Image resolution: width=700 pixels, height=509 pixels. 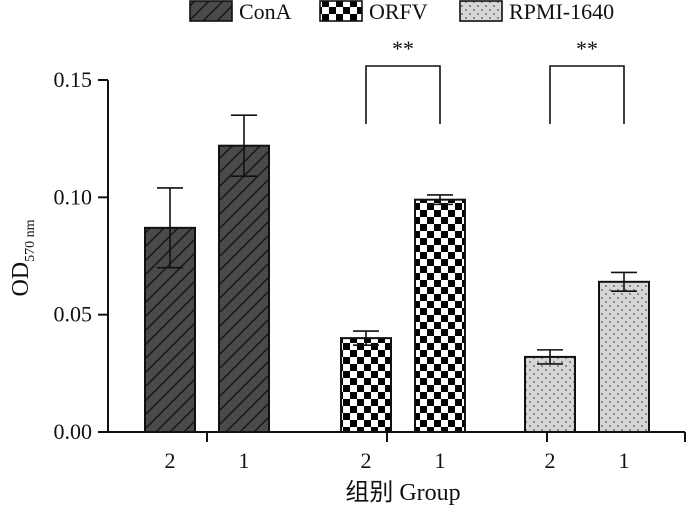 I want to click on legend-label: ORFV, so click(x=398, y=12).